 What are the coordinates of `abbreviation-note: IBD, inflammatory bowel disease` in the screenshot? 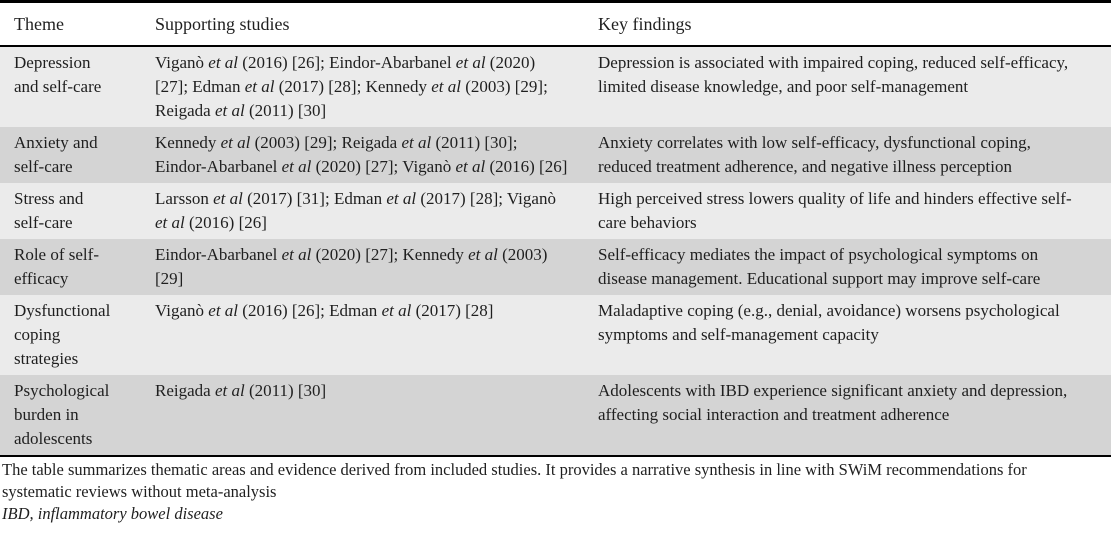 It's located at (112, 513).